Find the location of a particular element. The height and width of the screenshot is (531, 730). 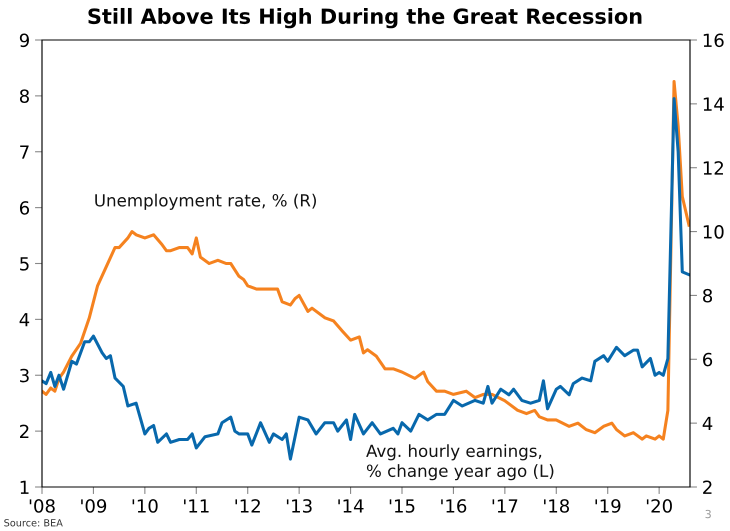

x-tick-label: '14 is located at coordinates (351, 506).